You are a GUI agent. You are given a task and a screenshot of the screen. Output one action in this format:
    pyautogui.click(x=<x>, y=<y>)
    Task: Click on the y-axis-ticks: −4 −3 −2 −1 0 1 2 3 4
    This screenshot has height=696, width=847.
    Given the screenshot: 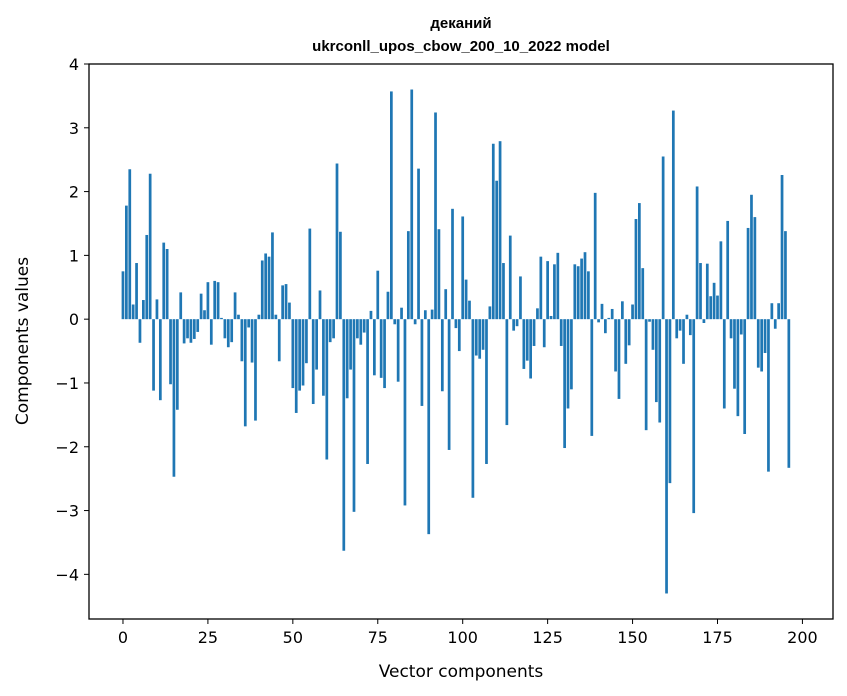 What is the action you would take?
    pyautogui.click(x=72, y=319)
    